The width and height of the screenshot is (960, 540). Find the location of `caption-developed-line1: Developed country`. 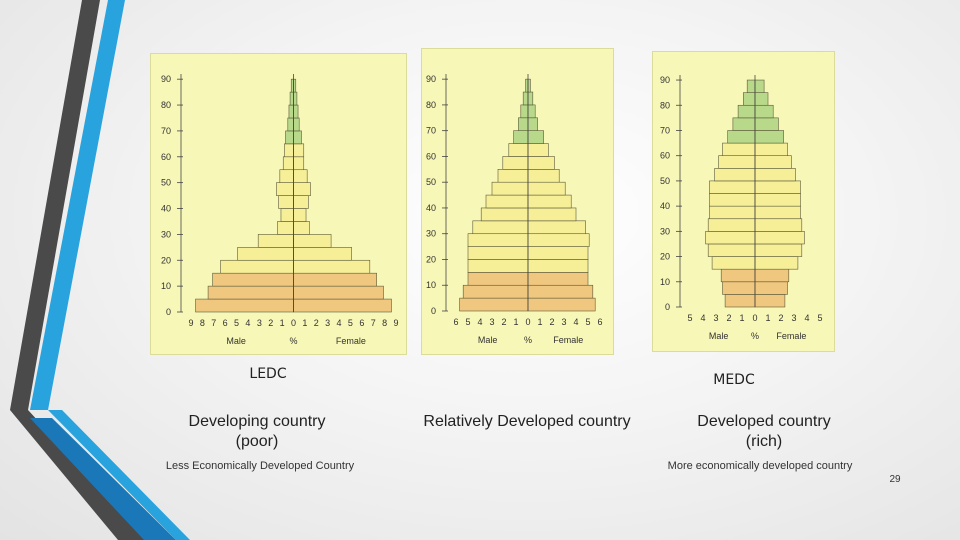

caption-developed-line1: Developed country is located at coordinates (764, 421).